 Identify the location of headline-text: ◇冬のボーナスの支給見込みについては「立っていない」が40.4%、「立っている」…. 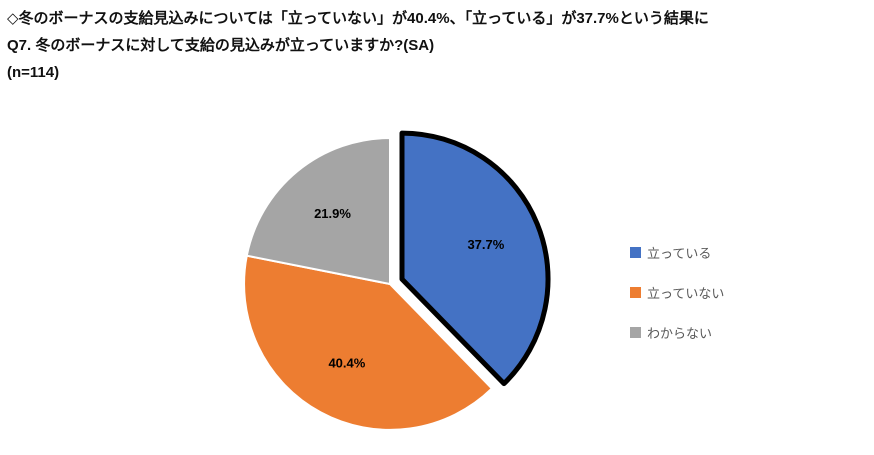
(358, 18).